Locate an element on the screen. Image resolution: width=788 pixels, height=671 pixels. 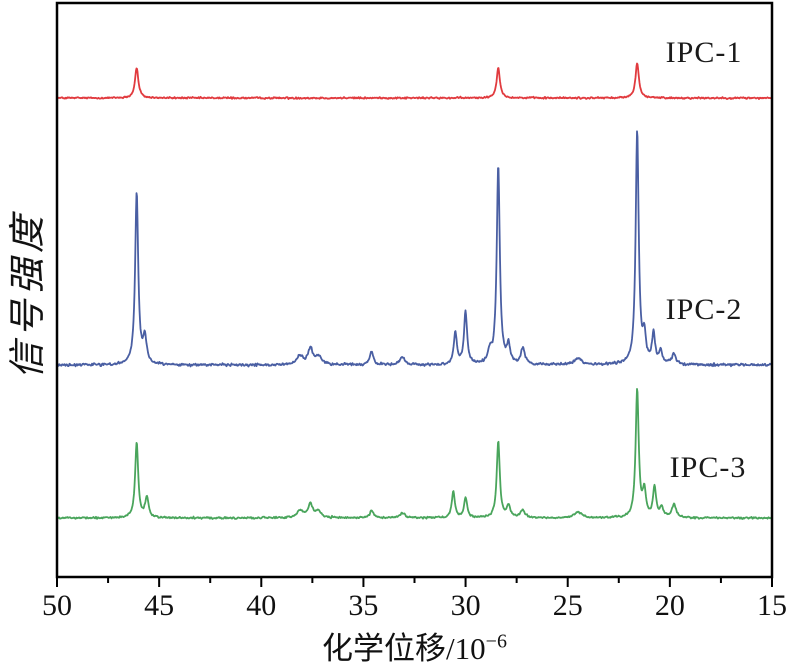
y-axis-title: 信号强度 is located at coordinates (28, 295).